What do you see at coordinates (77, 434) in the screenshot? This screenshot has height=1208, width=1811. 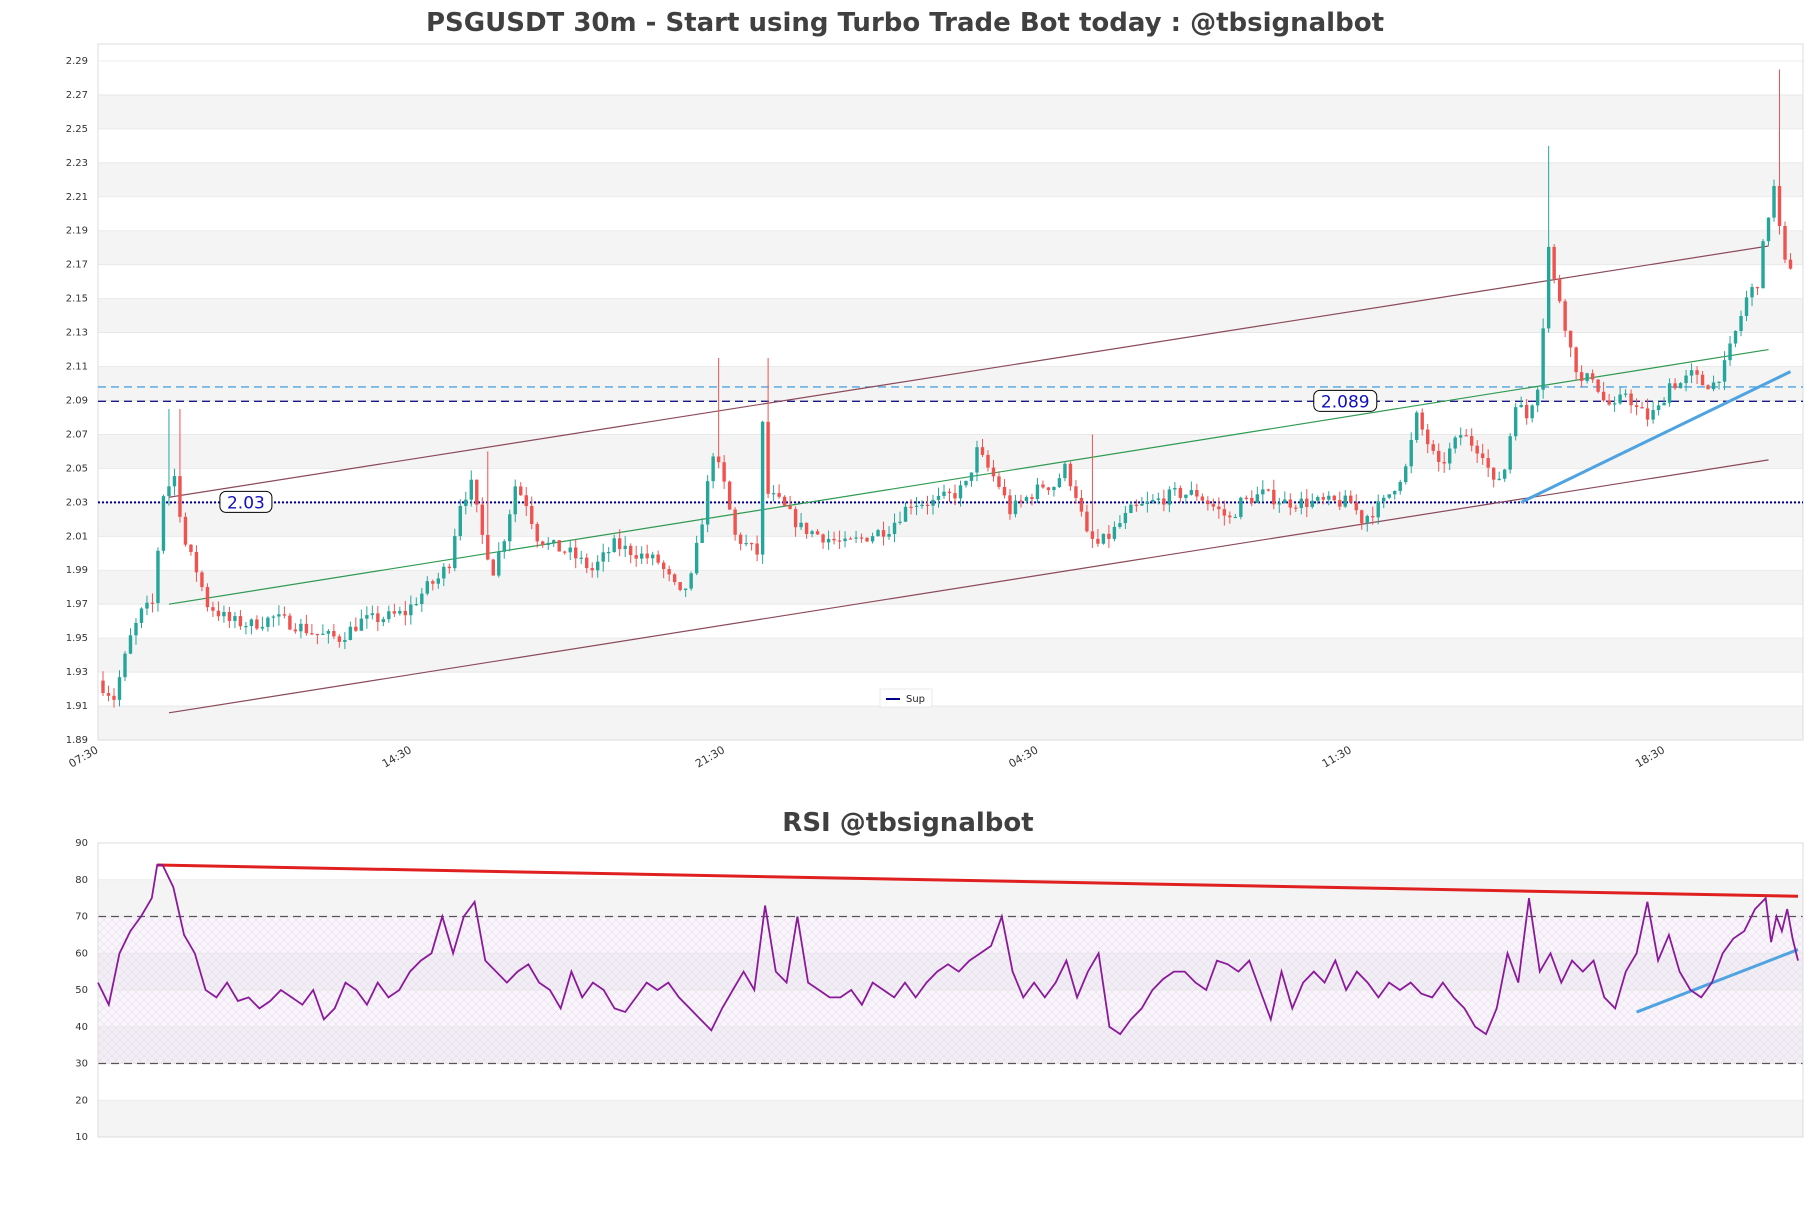 I see `y-tick-label: 2.07` at bounding box center [77, 434].